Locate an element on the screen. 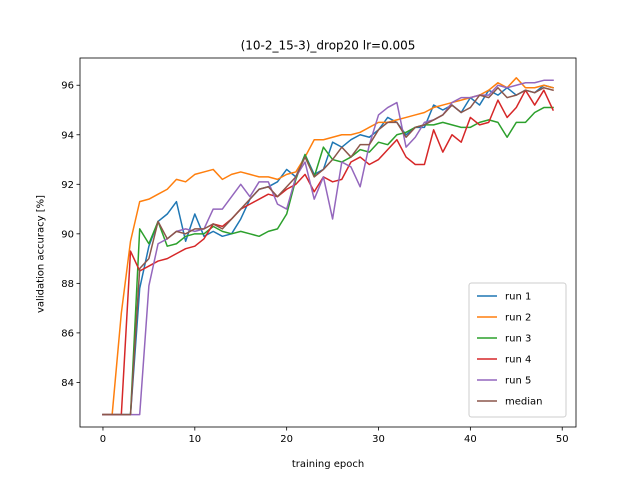 The image size is (640, 480). y-tick-label: 96 is located at coordinates (67, 86).